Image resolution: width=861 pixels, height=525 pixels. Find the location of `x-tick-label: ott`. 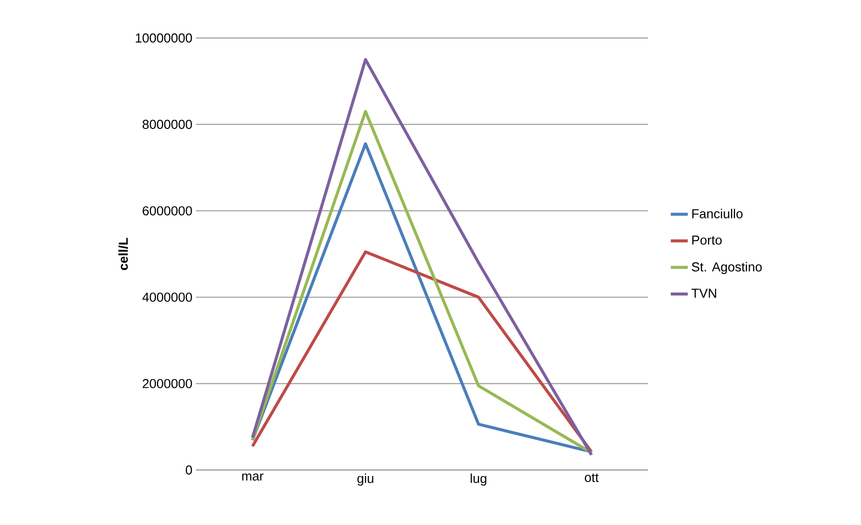

x-tick-label: ott is located at coordinates (591, 478).